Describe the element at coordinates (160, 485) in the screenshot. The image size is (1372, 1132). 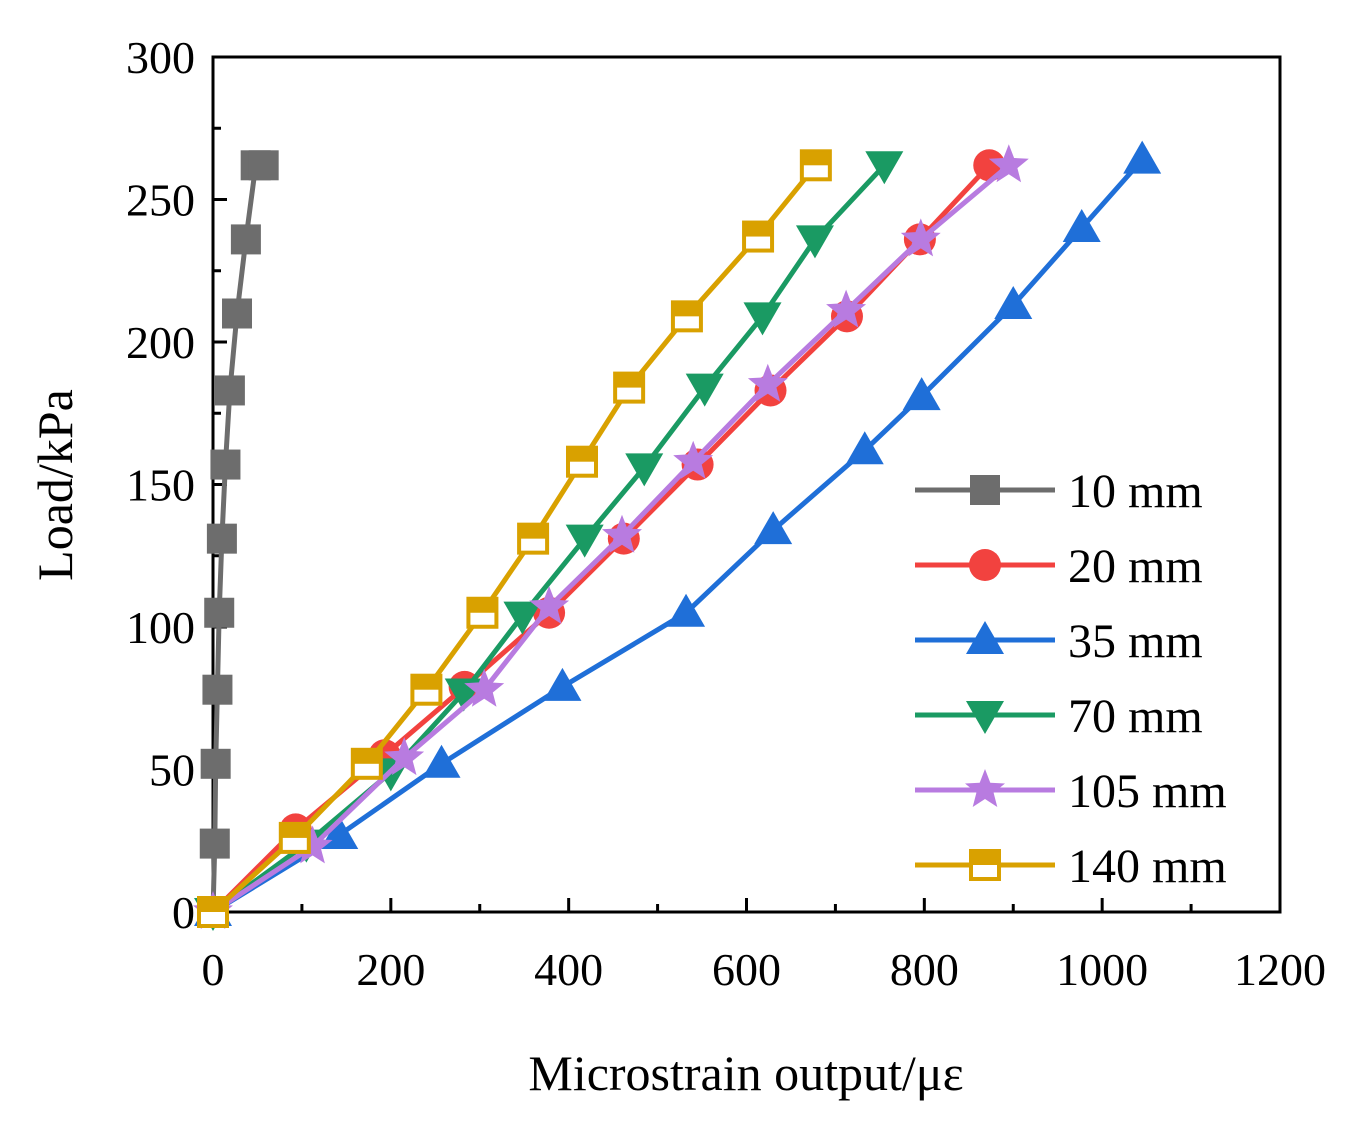
I see `y-tick-label: 150` at that location.